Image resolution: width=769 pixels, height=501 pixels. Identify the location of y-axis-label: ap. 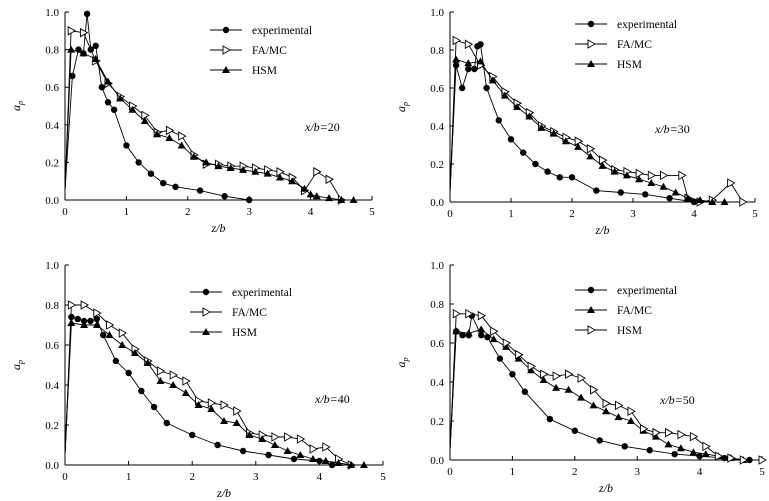
(17, 365).